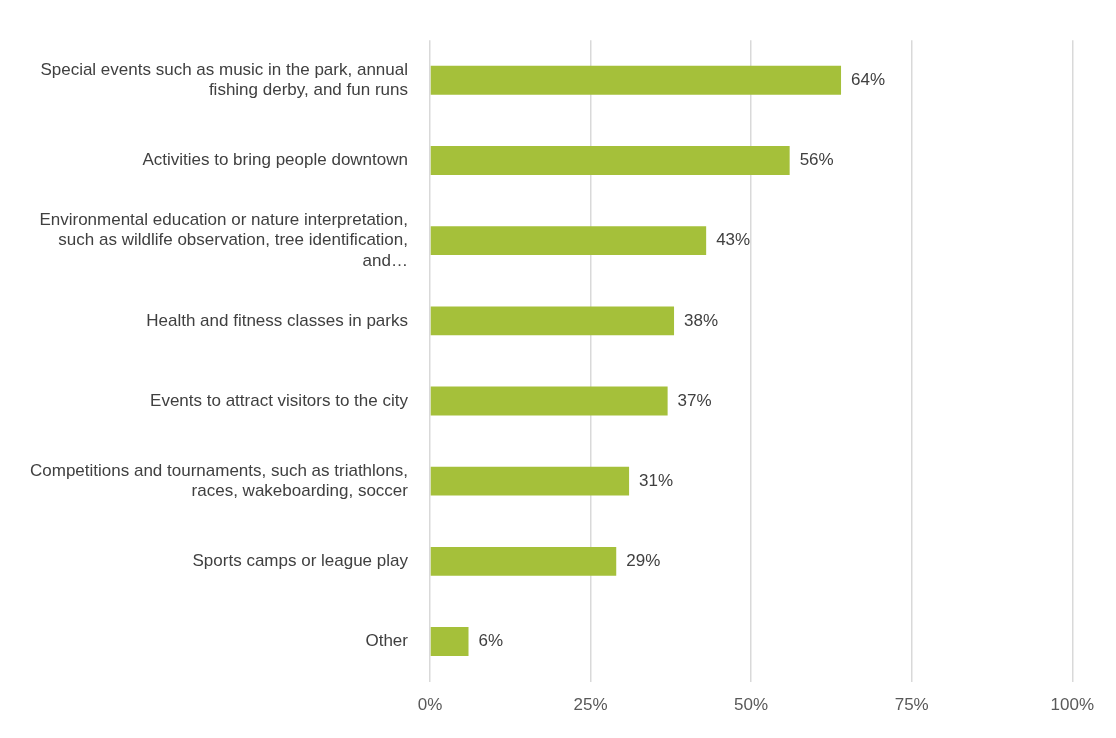 This screenshot has width=1116, height=738. I want to click on y-tick-label: Other, so click(387, 641).